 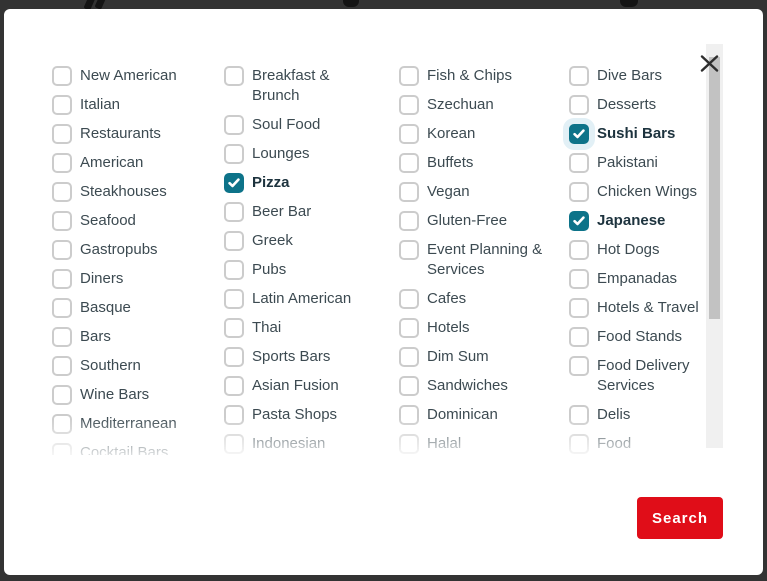 I want to click on category-option: Breakfast & Brunch, so click(x=311, y=86).